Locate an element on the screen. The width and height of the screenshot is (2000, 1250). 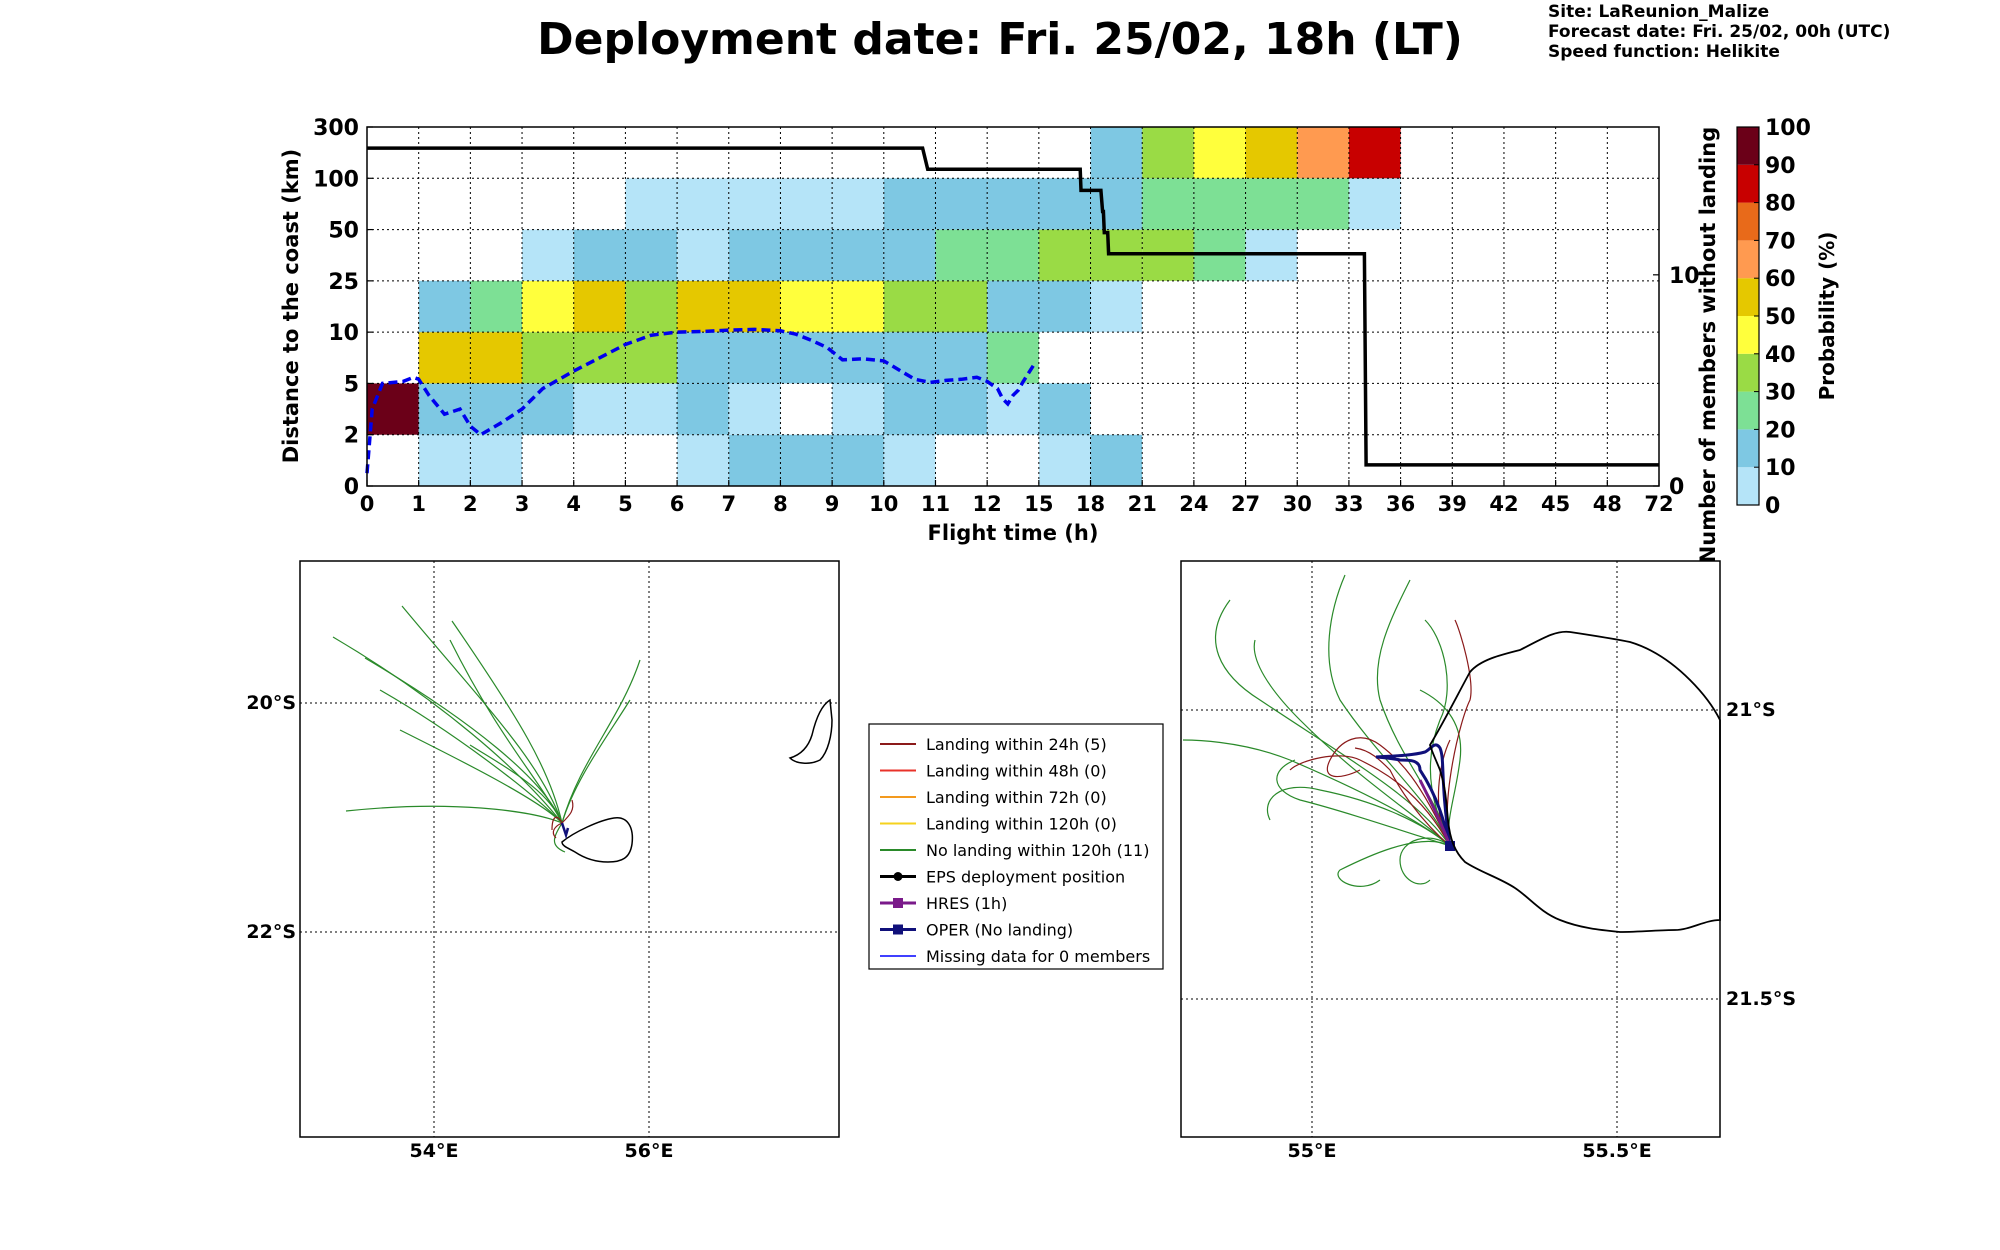
hres-track-zoom is located at coordinates (1435, 813).